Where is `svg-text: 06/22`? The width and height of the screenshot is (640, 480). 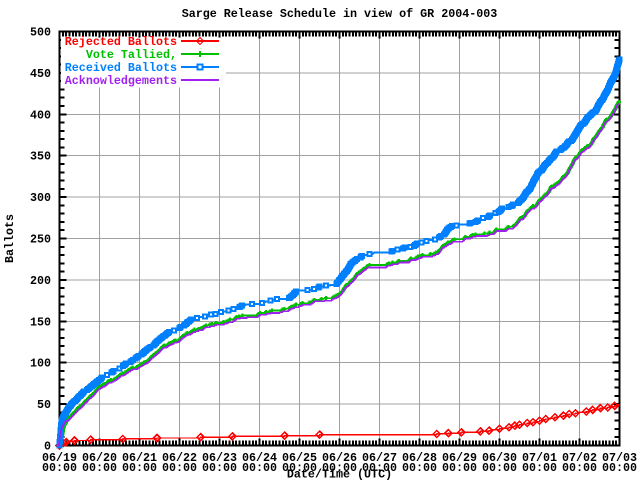 svg-text: 06/22 is located at coordinates (179, 458).